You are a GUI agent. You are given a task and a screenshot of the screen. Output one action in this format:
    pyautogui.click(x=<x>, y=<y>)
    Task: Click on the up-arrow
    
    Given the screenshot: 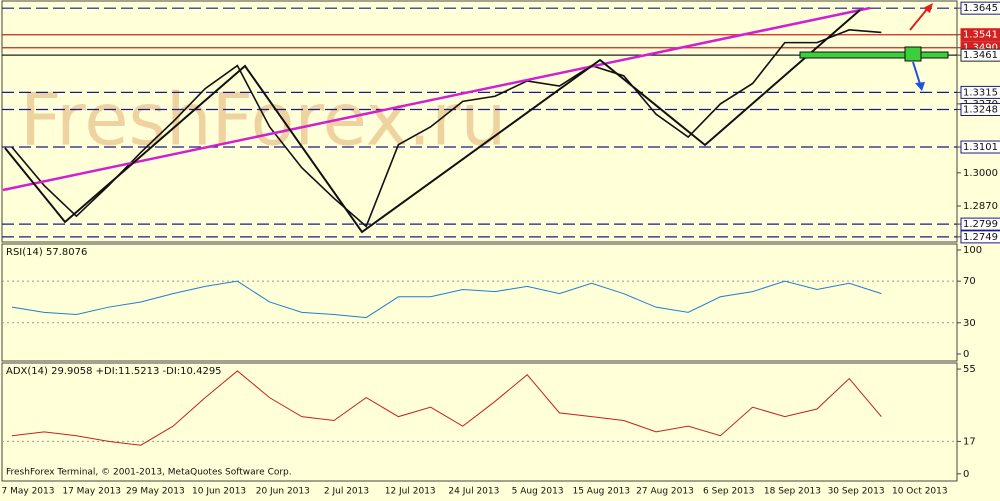 What is the action you would take?
    pyautogui.click(x=919, y=19)
    